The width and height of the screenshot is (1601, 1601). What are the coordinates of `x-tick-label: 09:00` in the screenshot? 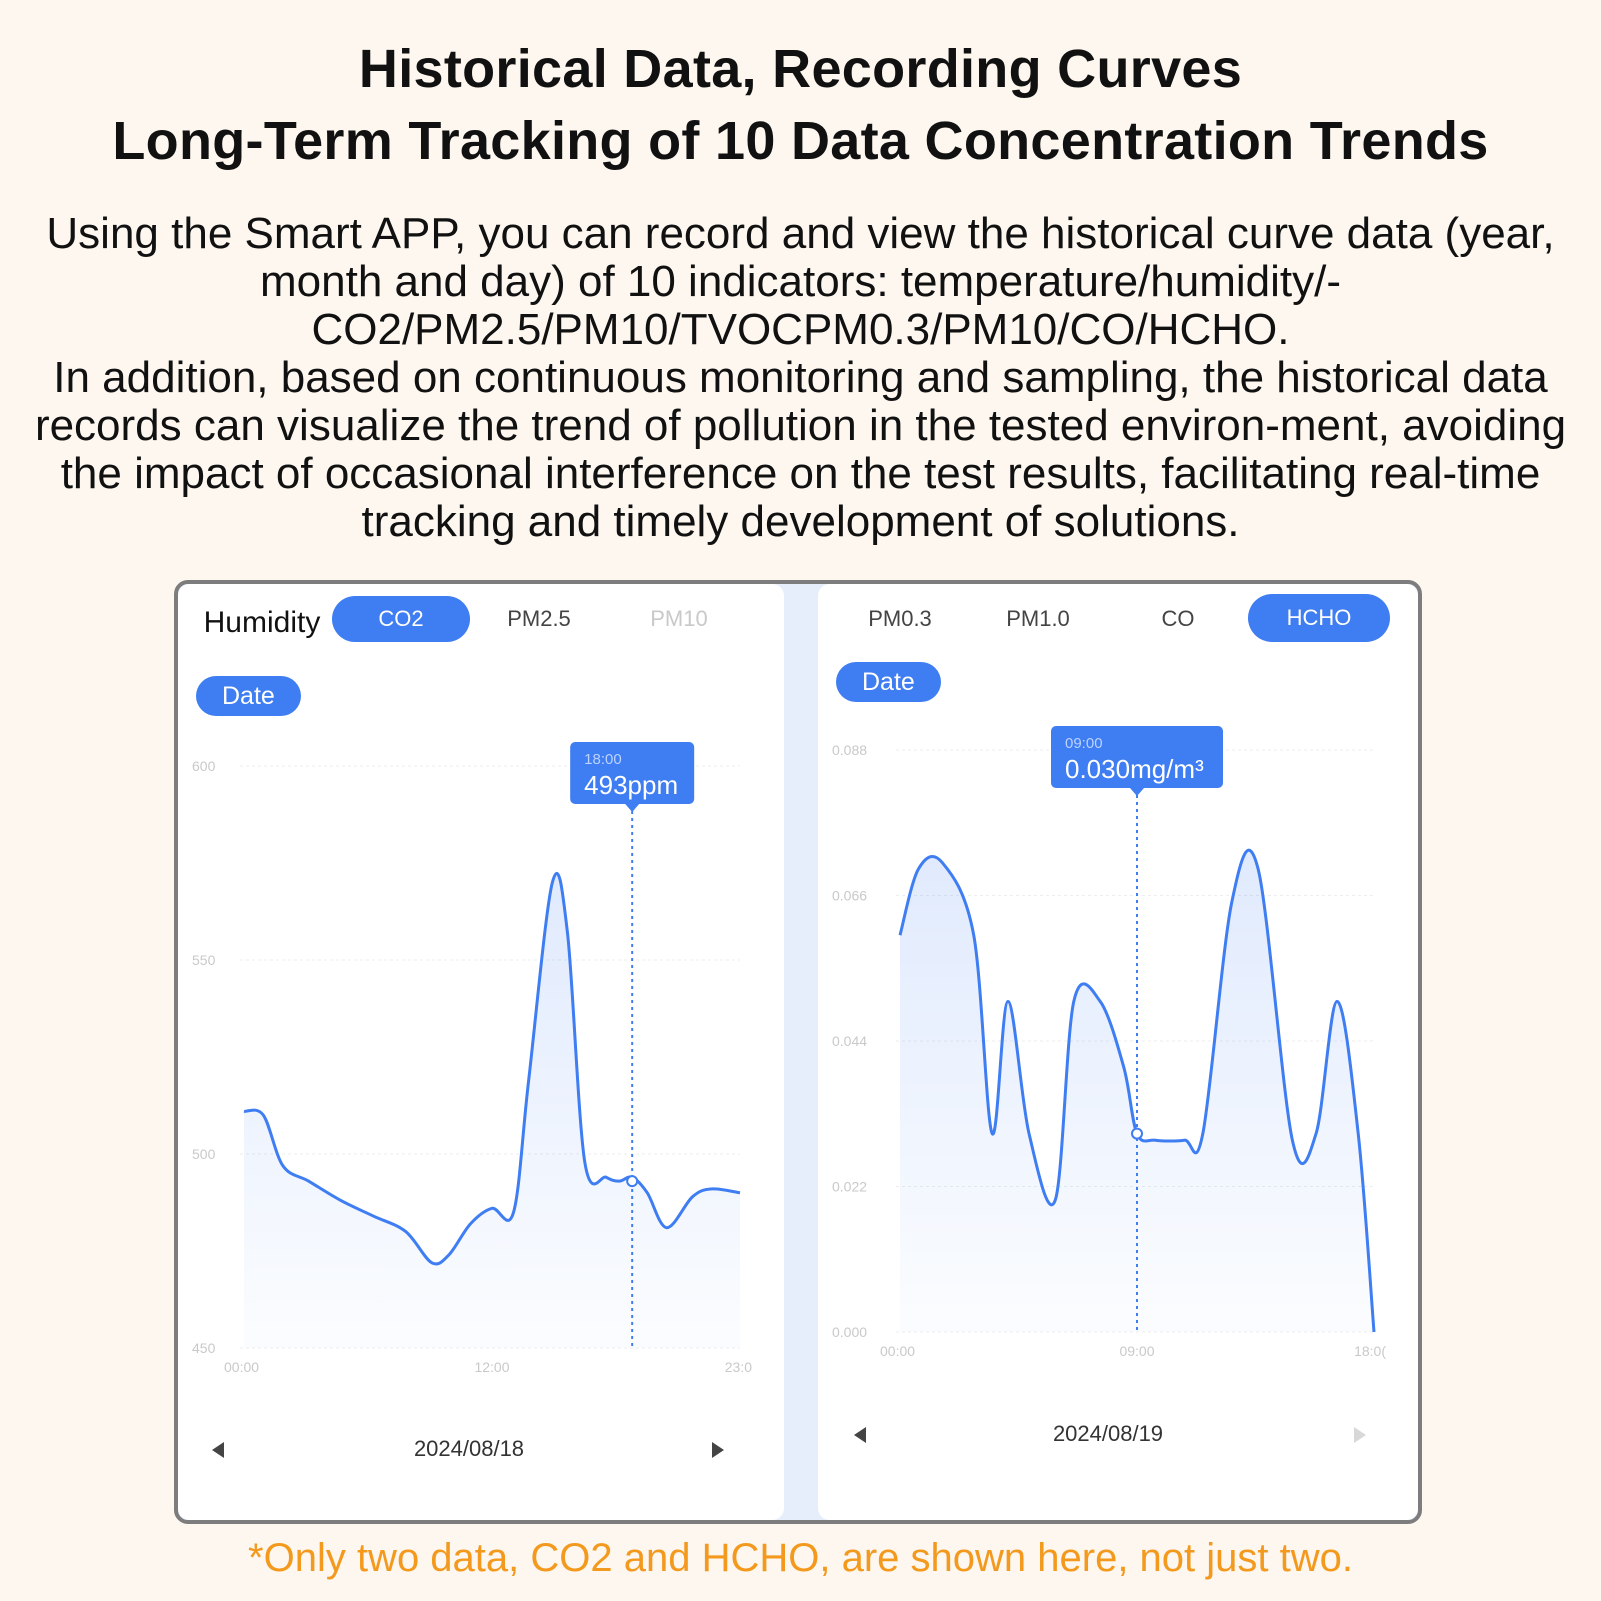 It's located at (1136, 1351).